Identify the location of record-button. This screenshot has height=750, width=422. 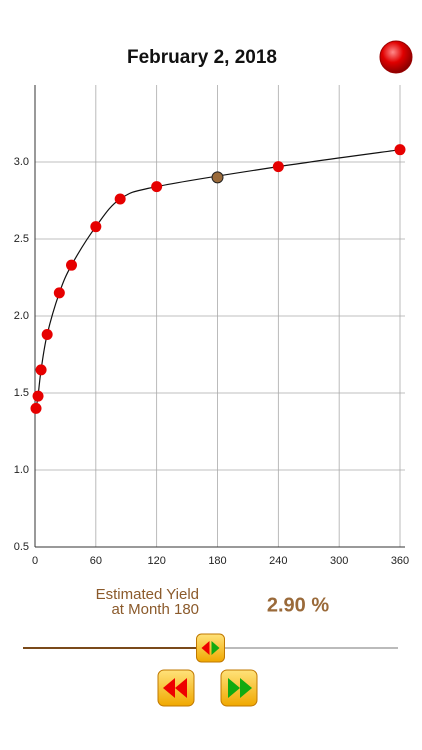
(396, 57).